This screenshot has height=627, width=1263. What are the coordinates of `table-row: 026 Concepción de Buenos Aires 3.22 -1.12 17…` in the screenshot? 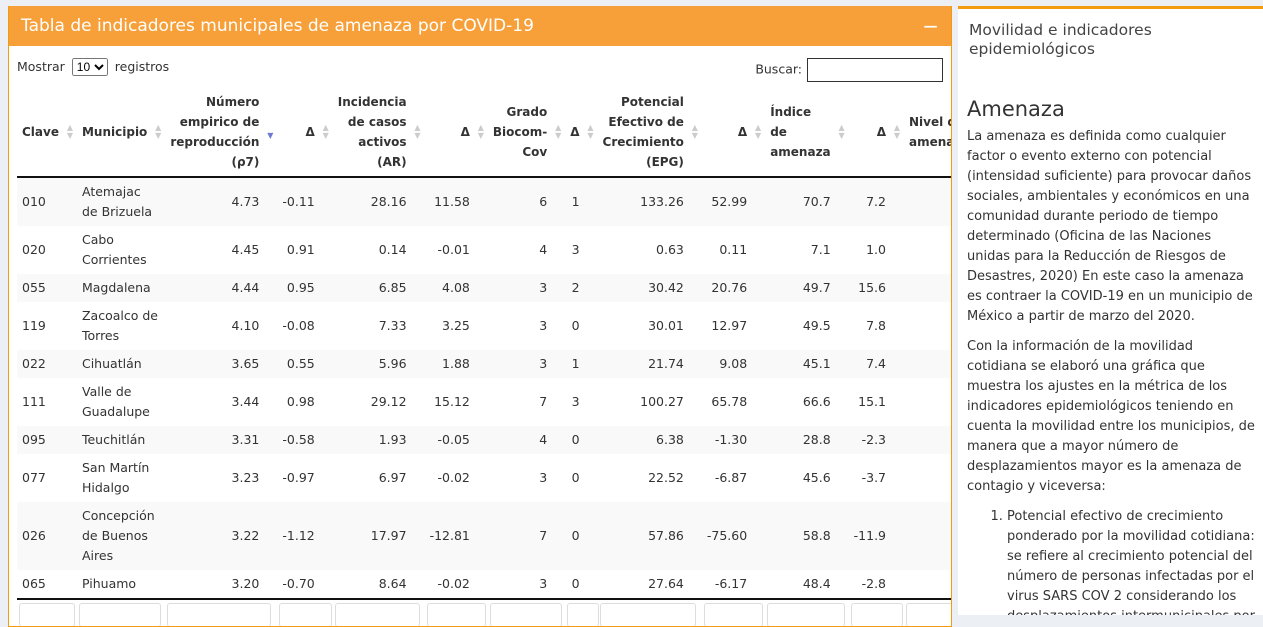 It's located at (484, 536).